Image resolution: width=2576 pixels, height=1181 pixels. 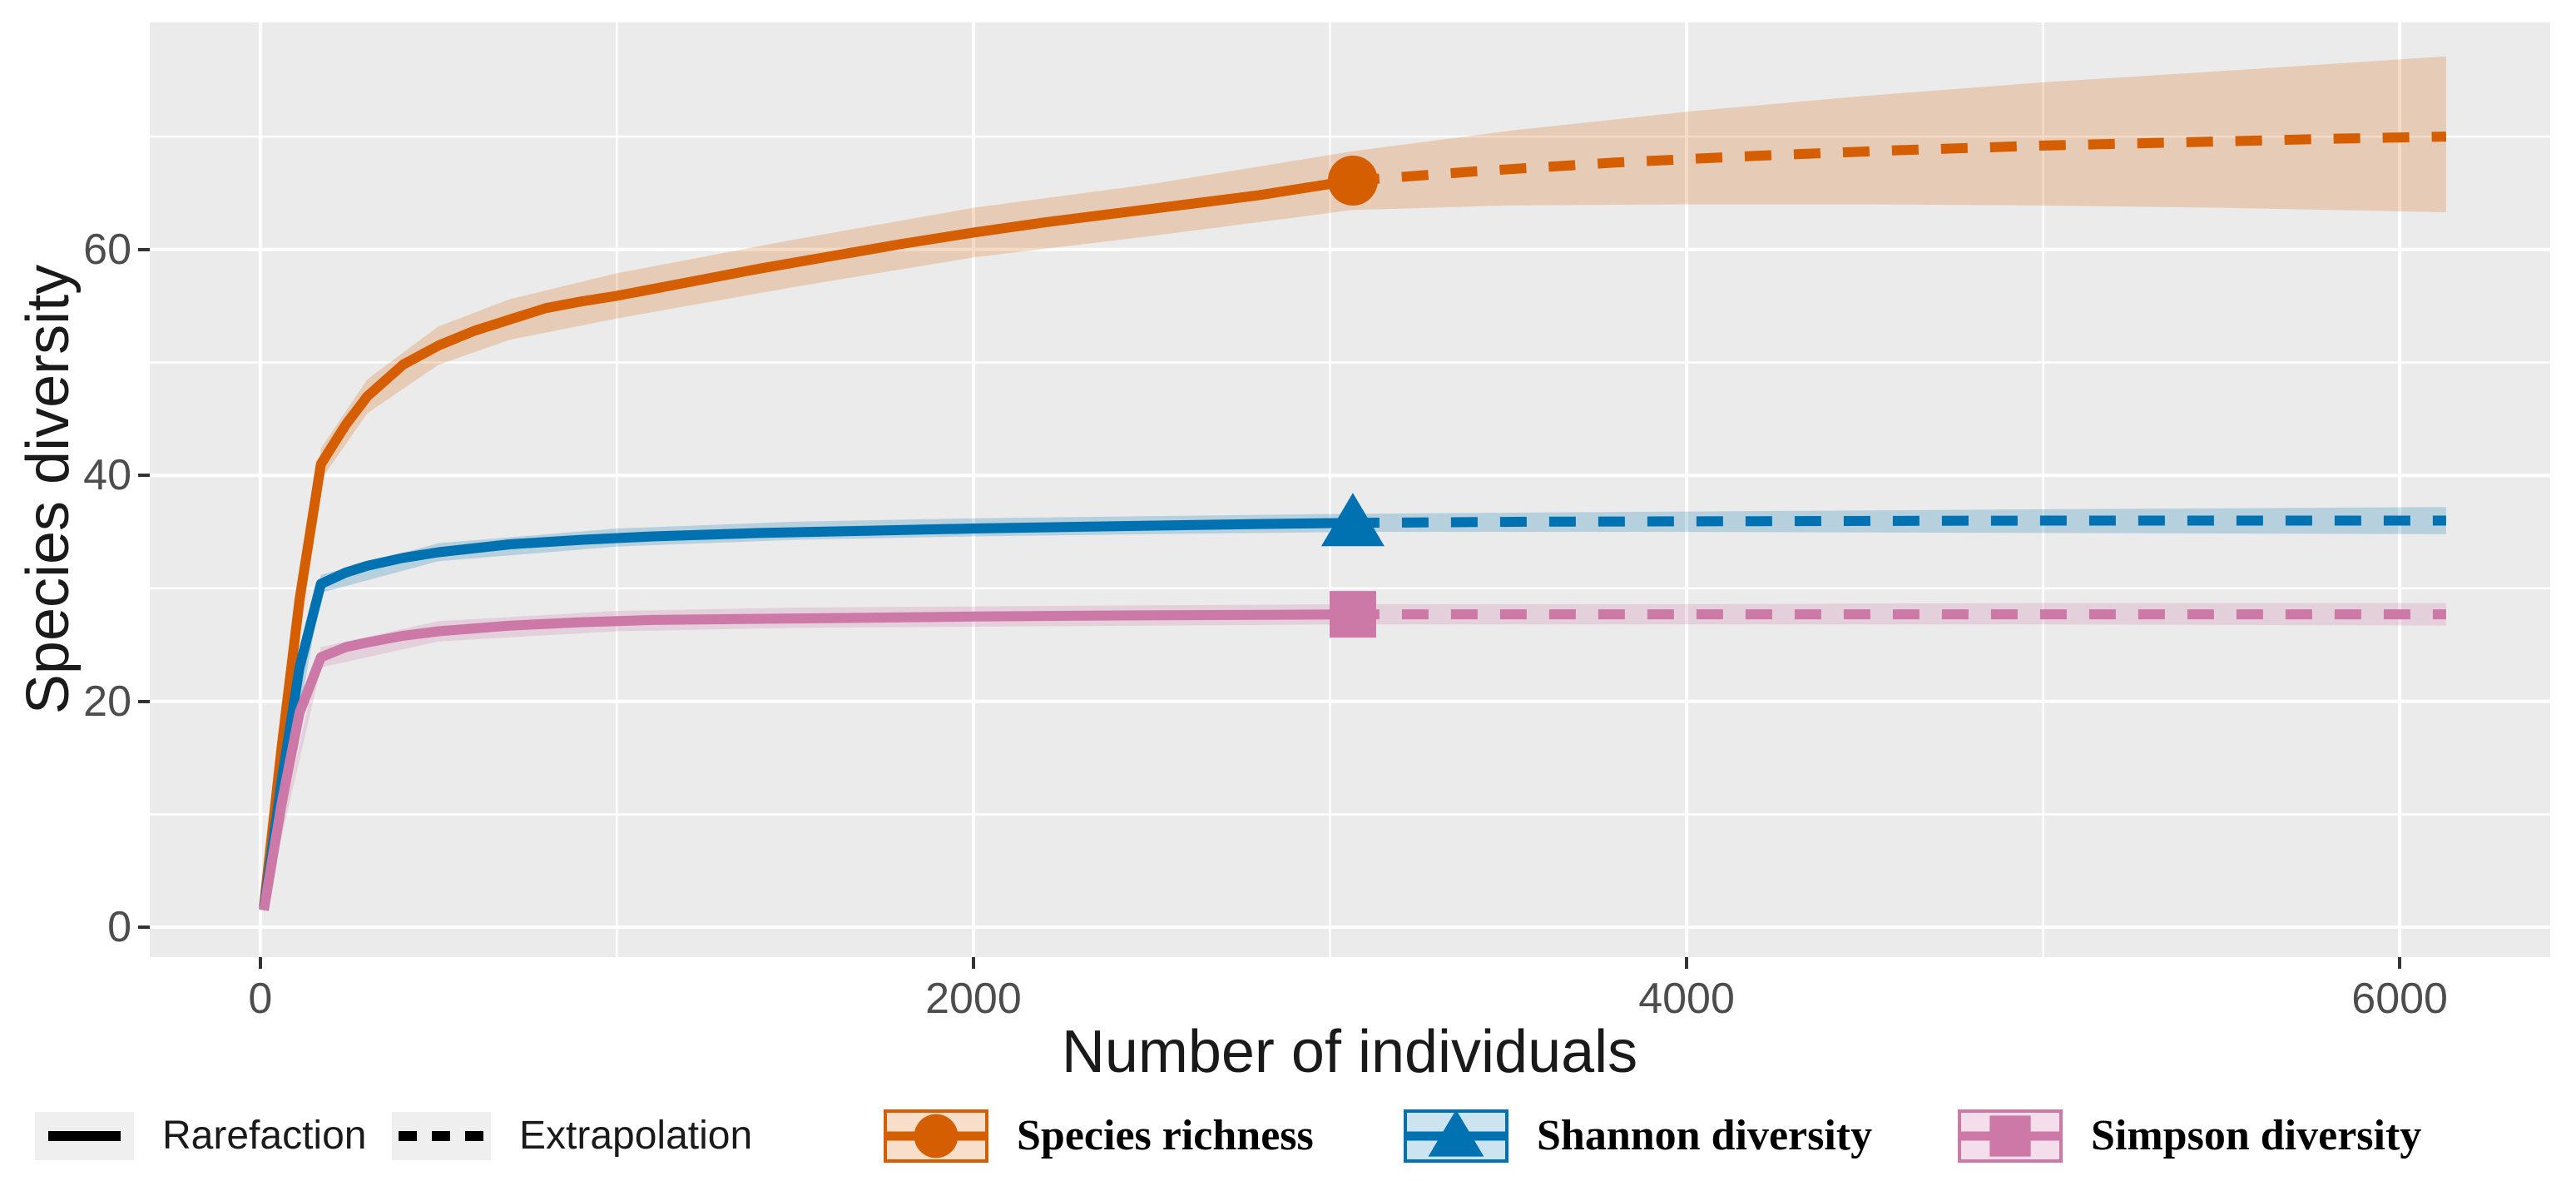 I want to click on legend-label-extrapolation: Extrapolation, so click(x=636, y=1136).